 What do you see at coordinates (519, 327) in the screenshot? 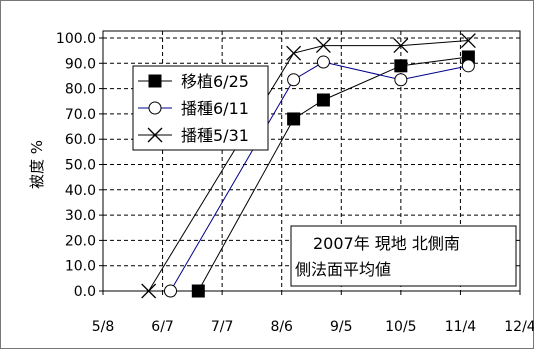
I see `x-tick-label: 12/4` at bounding box center [519, 327].